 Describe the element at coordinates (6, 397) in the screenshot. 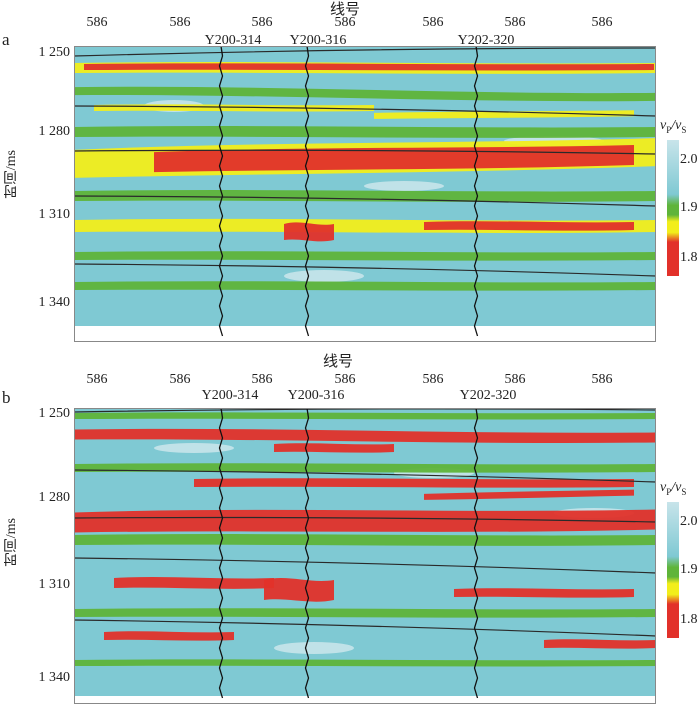

I see `panel-letter: b` at that location.